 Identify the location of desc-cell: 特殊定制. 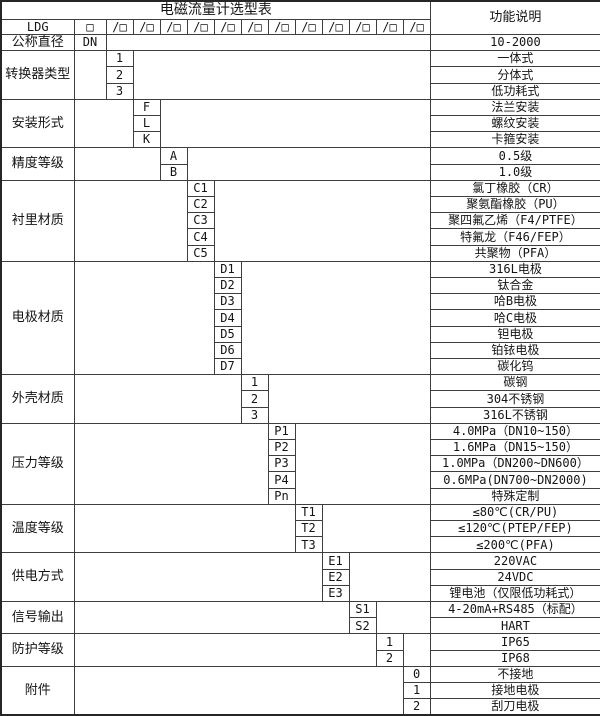
(514, 496).